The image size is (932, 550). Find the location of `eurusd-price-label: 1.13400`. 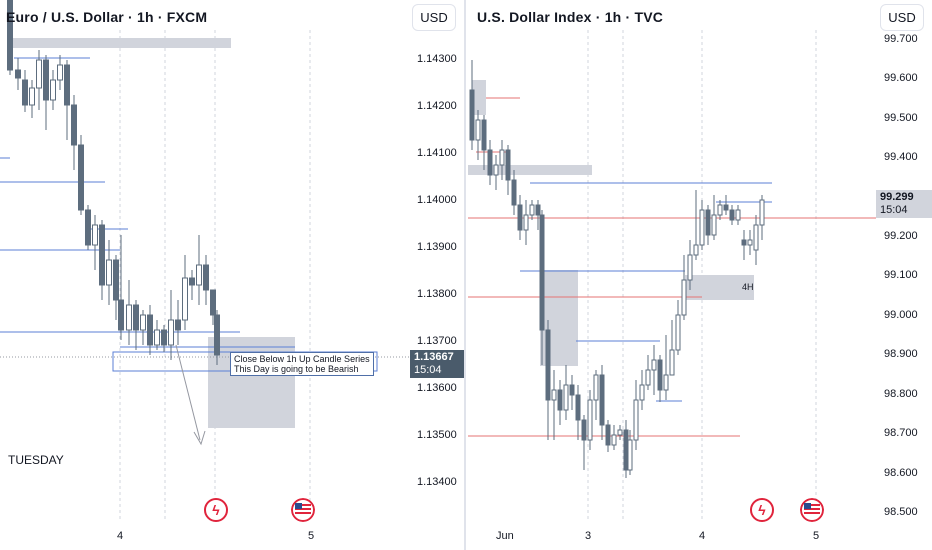

eurusd-price-label: 1.13400 is located at coordinates (437, 482).